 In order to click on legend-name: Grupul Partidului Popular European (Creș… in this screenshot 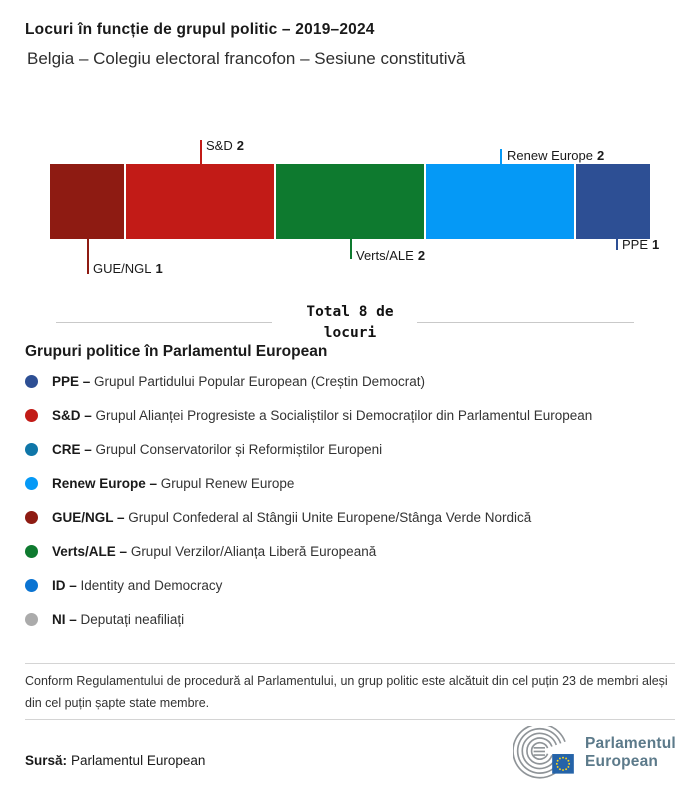, I will do `click(259, 381)`.